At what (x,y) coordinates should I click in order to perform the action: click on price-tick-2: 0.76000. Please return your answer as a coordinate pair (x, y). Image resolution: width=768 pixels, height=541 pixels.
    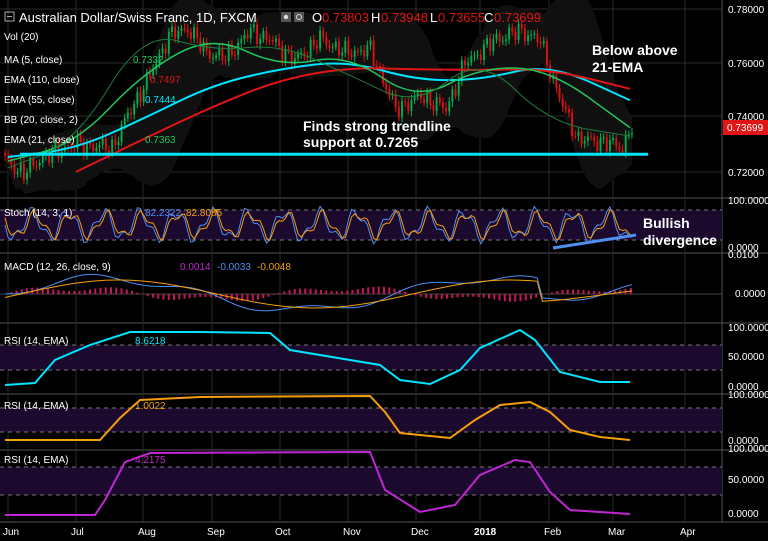
    Looking at the image, I should click on (746, 64).